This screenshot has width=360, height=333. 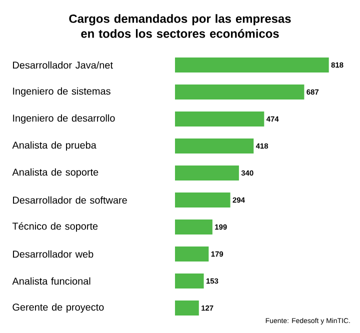 I want to click on y-tick-label: Analista de prueba, so click(x=54, y=146).